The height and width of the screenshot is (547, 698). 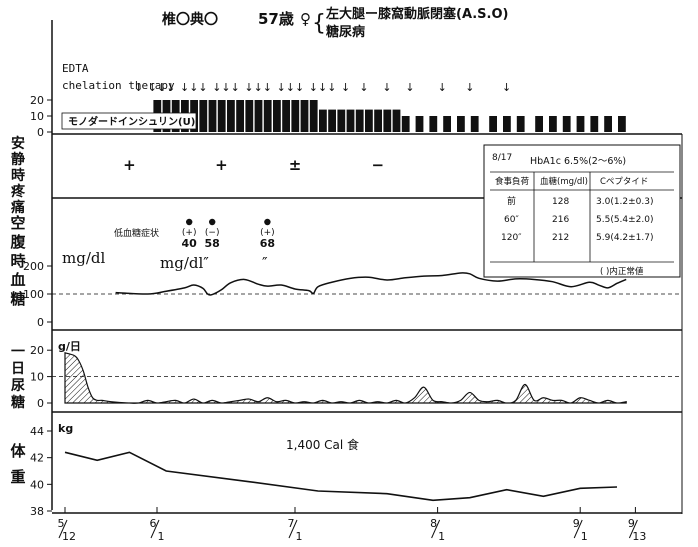 I want to click on y-tick-label: 100, so click(x=33, y=294).